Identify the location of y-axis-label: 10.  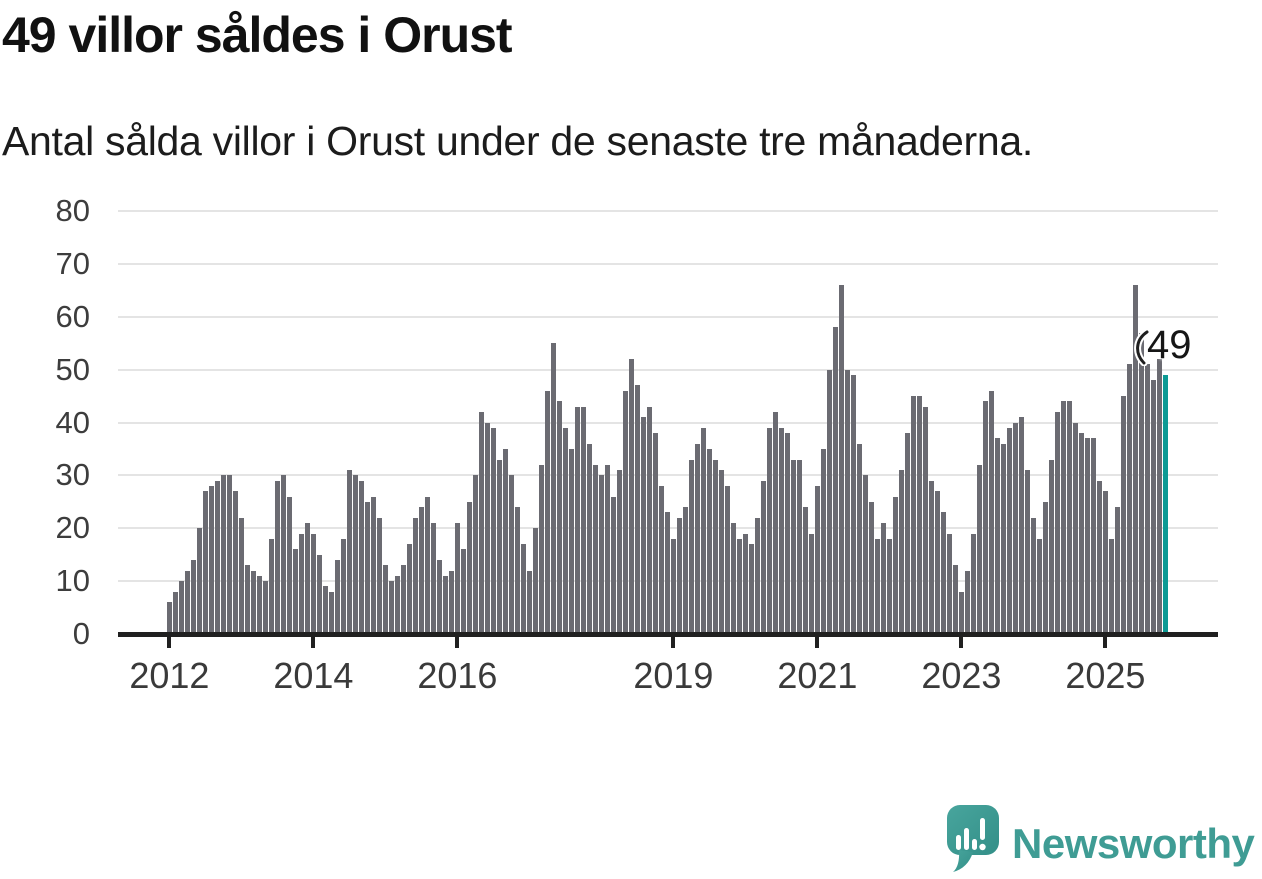
(72, 581).